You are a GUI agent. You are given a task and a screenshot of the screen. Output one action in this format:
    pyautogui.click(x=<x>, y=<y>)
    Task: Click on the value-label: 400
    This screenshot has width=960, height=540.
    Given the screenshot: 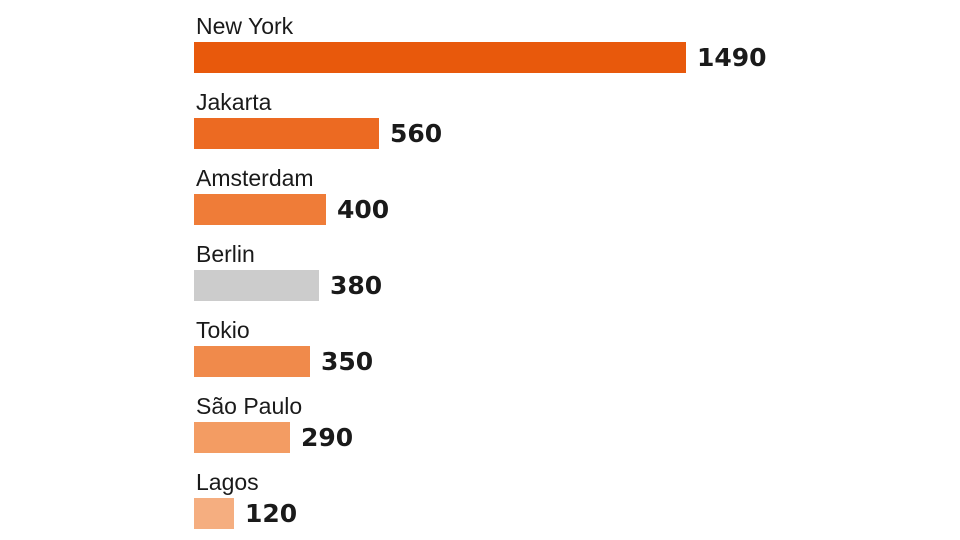 What is the action you would take?
    pyautogui.click(x=363, y=209)
    